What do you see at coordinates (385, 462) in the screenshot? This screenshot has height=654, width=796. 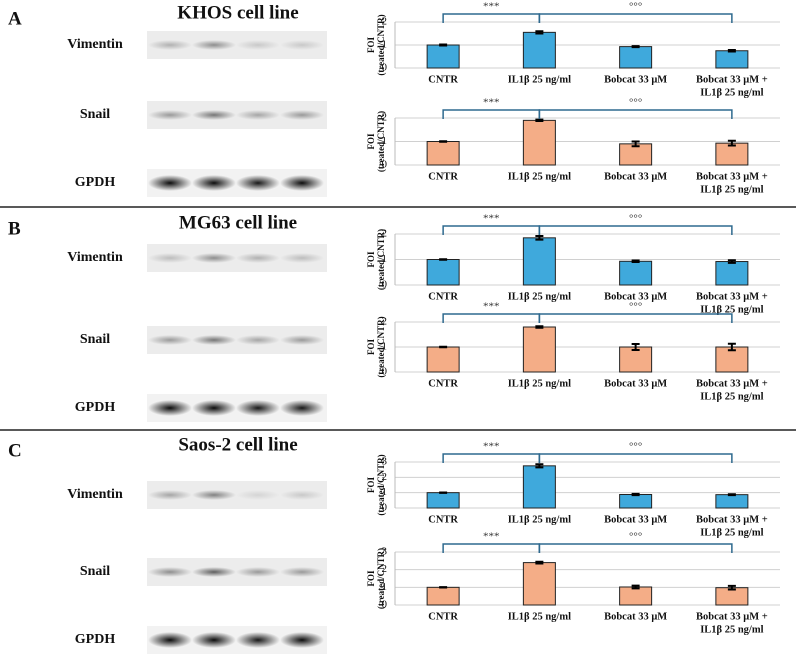 I see `y-tick-label: 3` at bounding box center [385, 462].